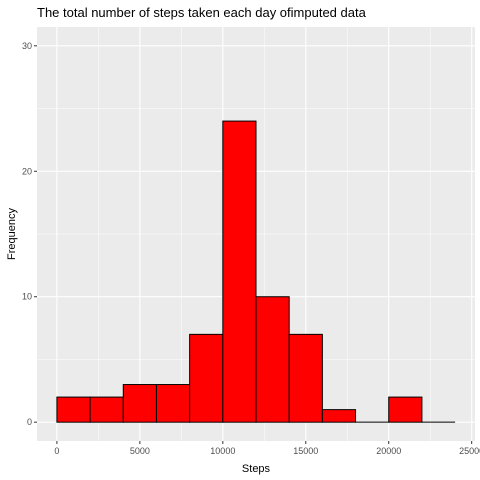 This screenshot has height=480, width=480. Describe the element at coordinates (12, 234) in the screenshot. I see `y-axis-title: Frequency` at that location.